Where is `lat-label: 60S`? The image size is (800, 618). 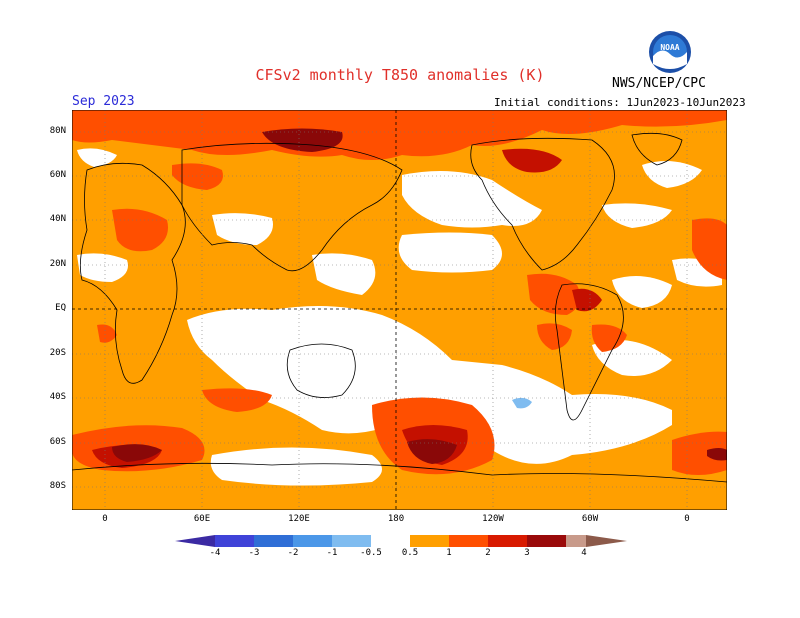
lat-label: 60S is located at coordinates (57, 442).